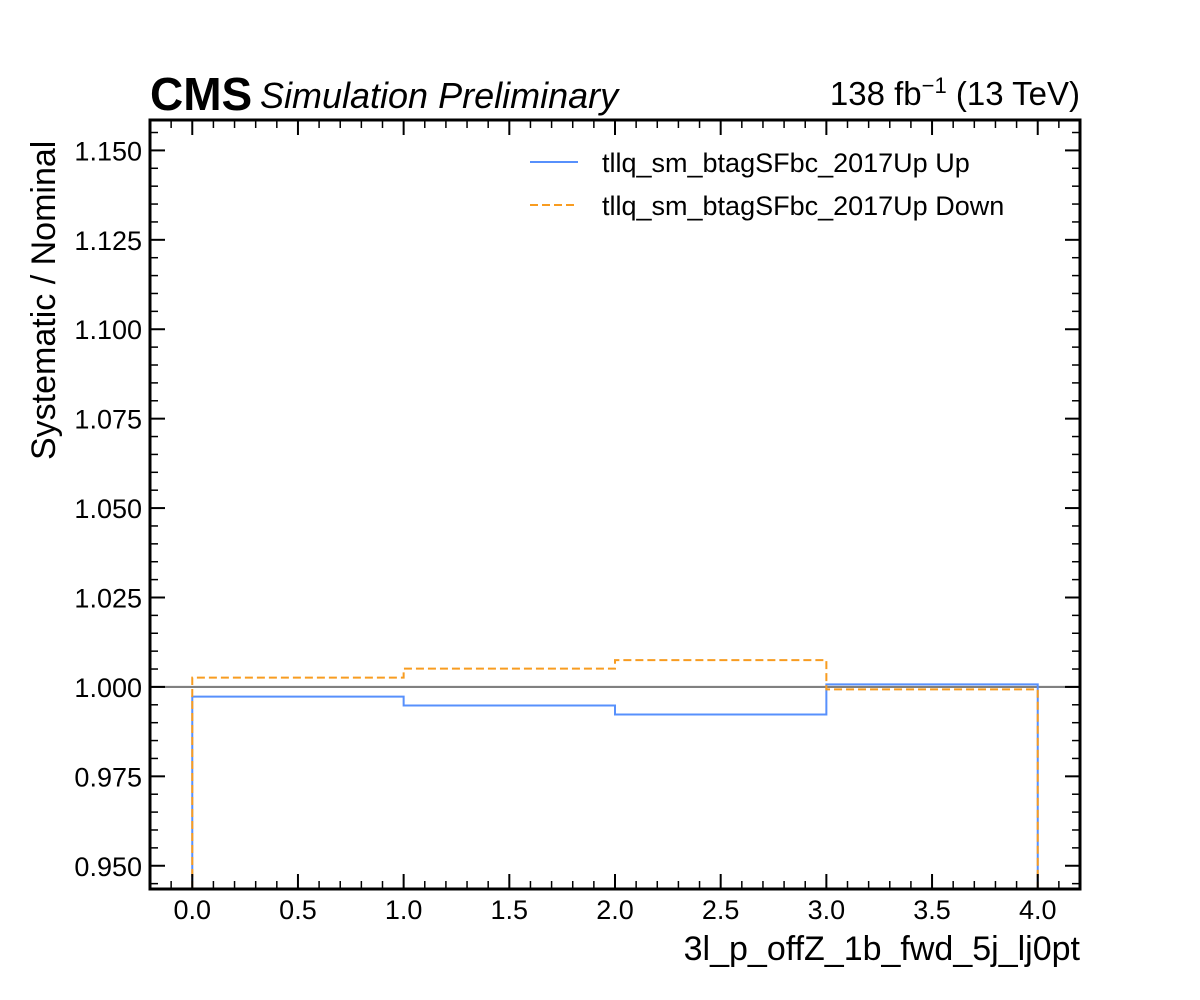 This screenshot has height=1000, width=1200. I want to click on luminosity-label: 138 fb−1 (13 TeV), so click(955, 93).